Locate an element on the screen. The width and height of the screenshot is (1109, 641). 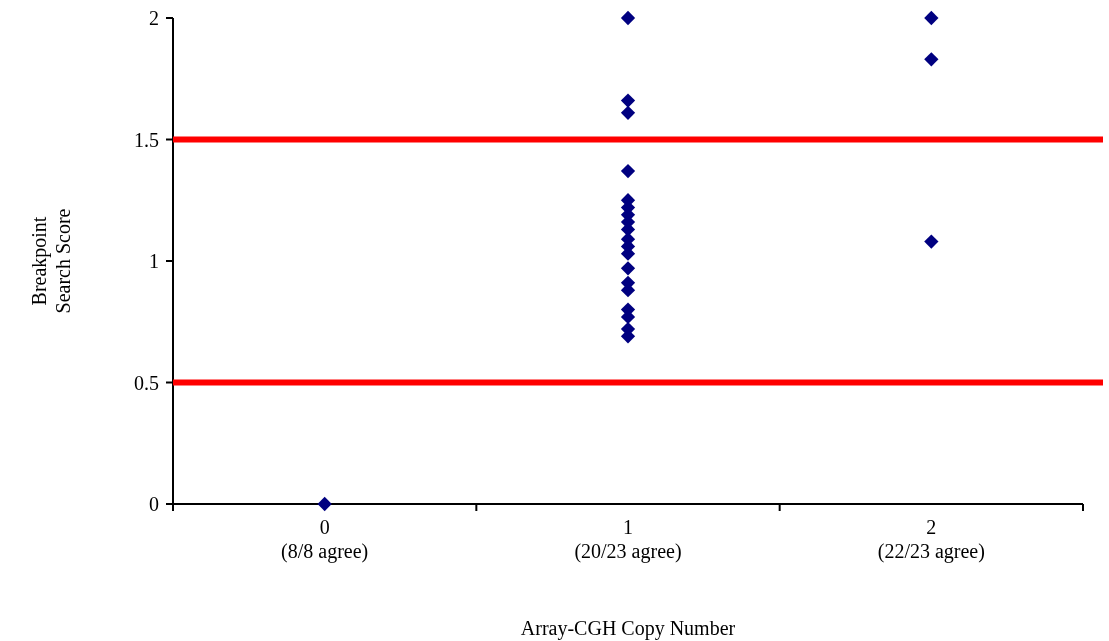
y-tick-label: 1 is located at coordinates (154, 261).